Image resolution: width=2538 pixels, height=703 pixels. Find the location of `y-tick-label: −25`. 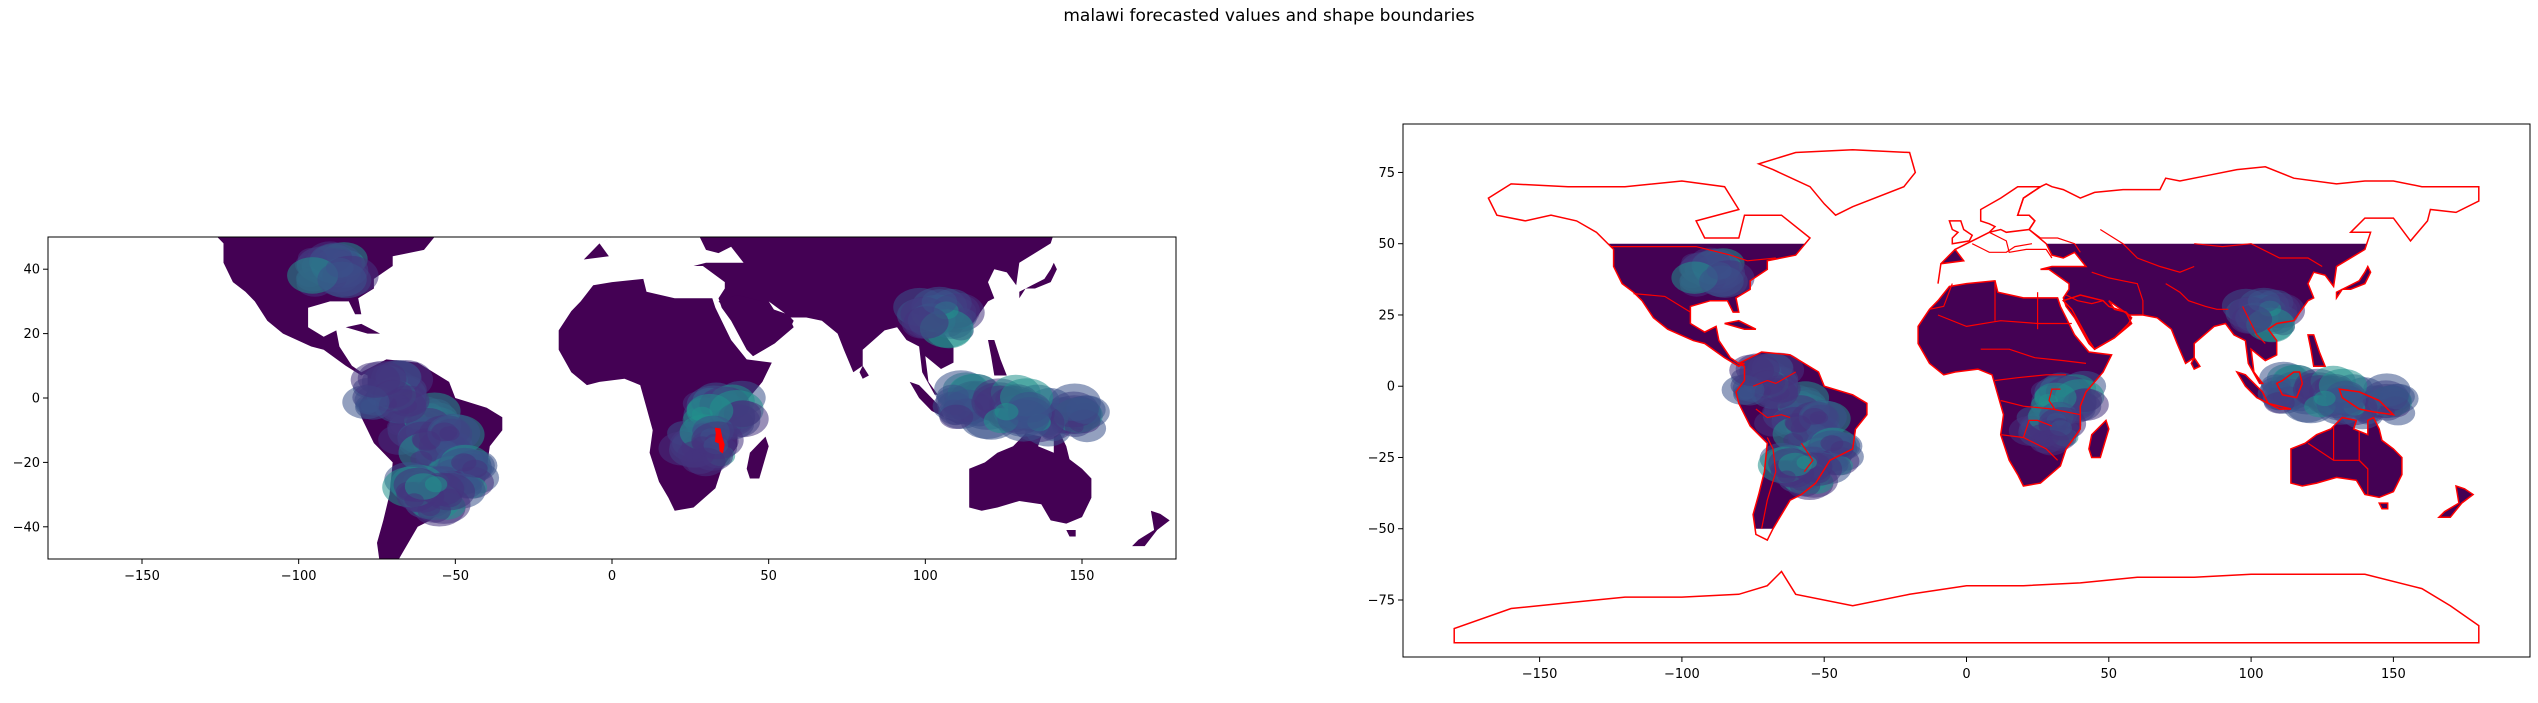

y-tick-label: −25 is located at coordinates (1381, 458).